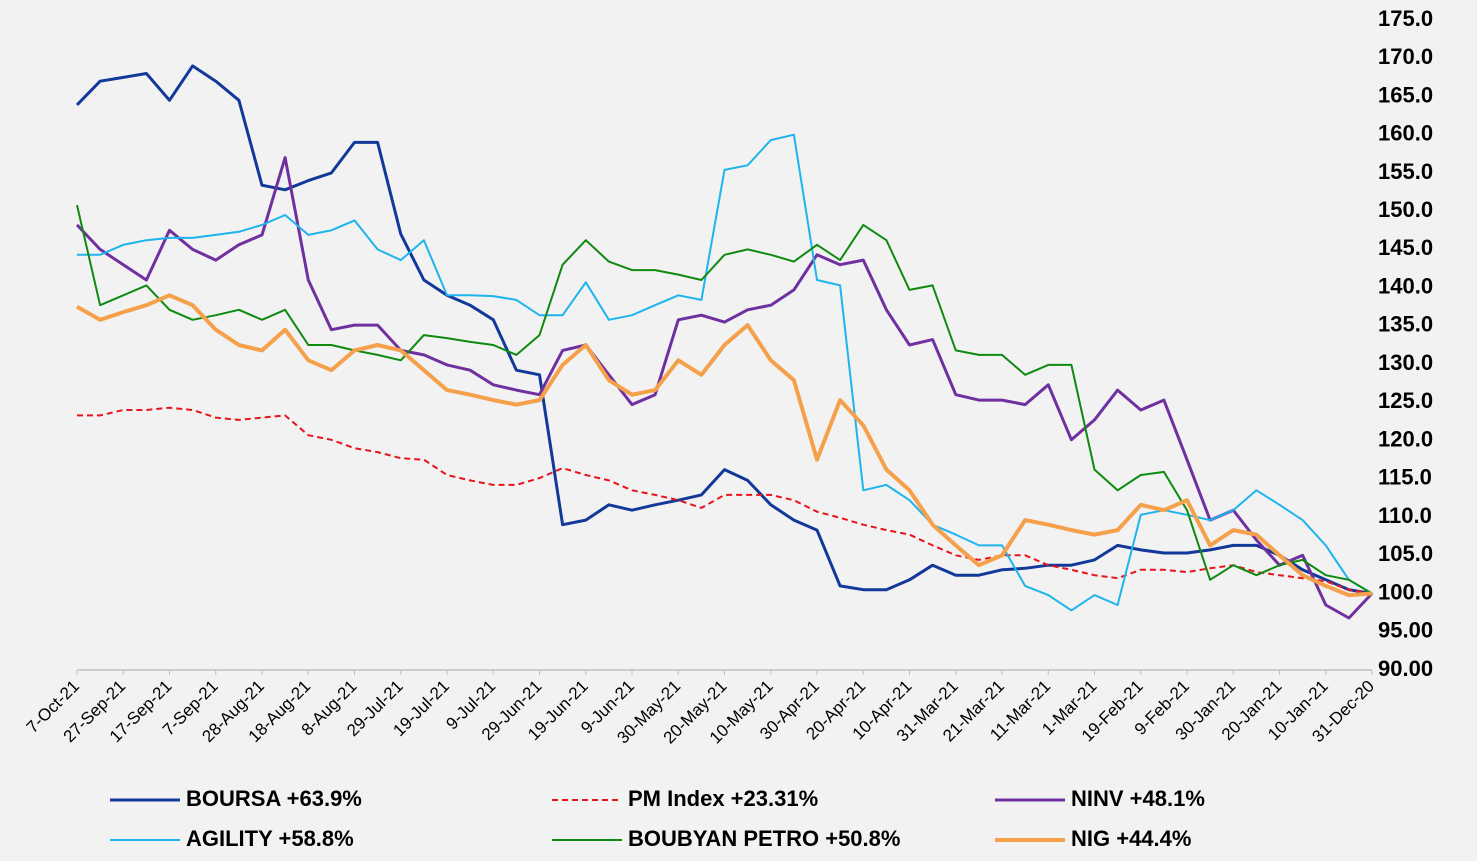 The height and width of the screenshot is (861, 1477). I want to click on y-tick-label: 110.0, so click(1405, 515).